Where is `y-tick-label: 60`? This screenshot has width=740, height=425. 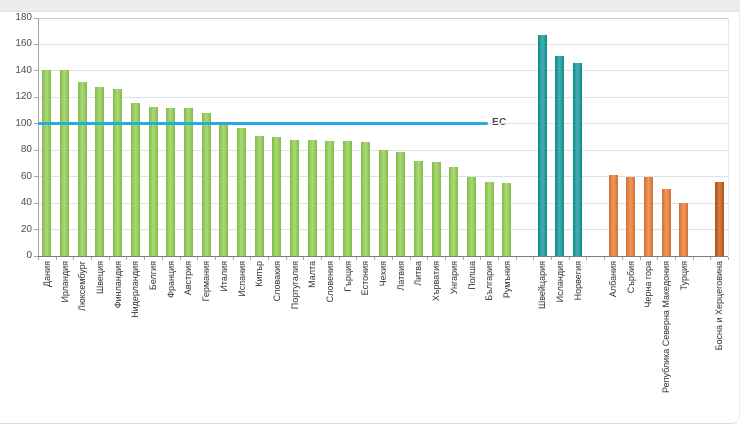
y-tick-label: 60 is located at coordinates (26, 176).